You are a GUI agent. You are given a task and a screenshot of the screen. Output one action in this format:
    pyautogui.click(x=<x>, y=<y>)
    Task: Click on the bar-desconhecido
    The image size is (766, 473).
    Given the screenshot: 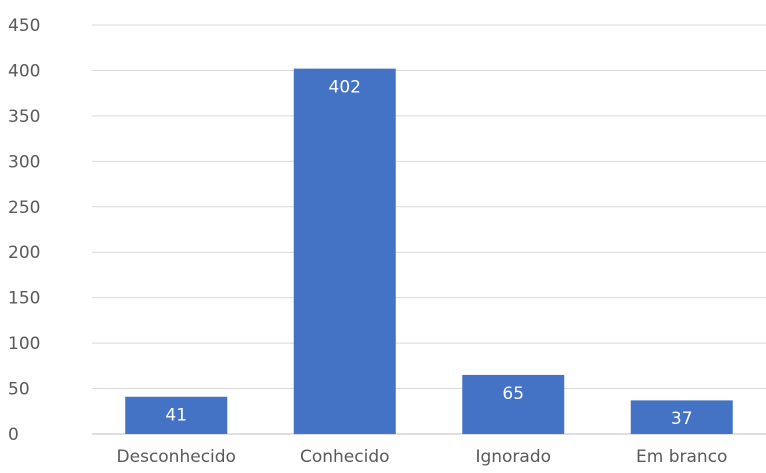 What is the action you would take?
    pyautogui.click(x=176, y=415)
    